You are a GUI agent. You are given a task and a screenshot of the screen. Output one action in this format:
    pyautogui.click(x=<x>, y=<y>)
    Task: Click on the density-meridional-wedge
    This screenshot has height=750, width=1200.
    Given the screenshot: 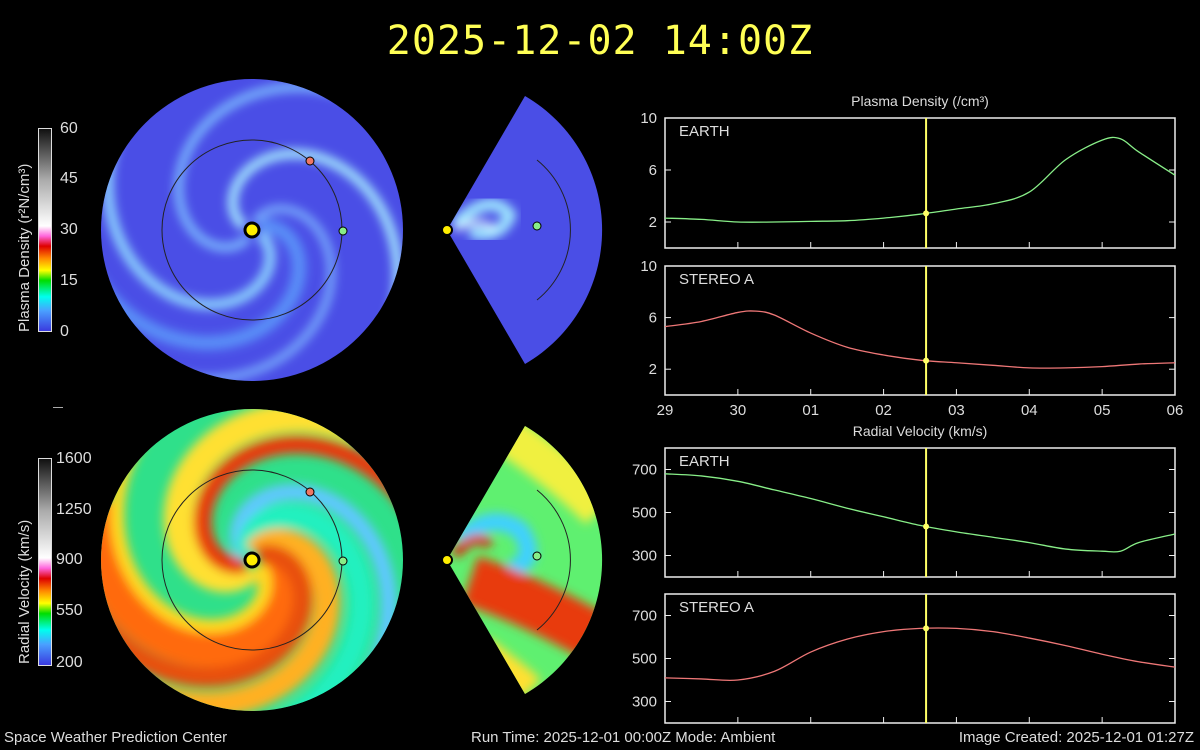 What is the action you would take?
    pyautogui.click(x=525, y=230)
    